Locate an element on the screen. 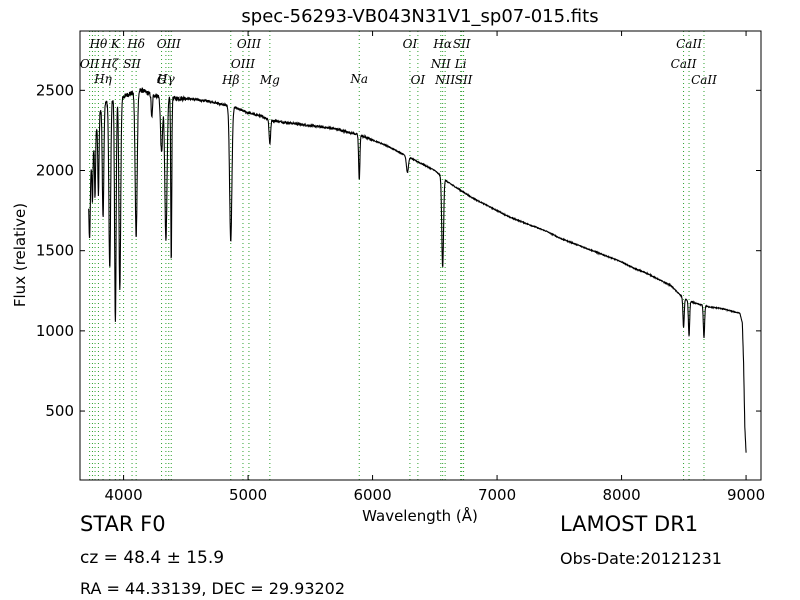 This screenshot has height=600, width=800. x-axis-label: Wavelength (Å) is located at coordinates (420, 515).